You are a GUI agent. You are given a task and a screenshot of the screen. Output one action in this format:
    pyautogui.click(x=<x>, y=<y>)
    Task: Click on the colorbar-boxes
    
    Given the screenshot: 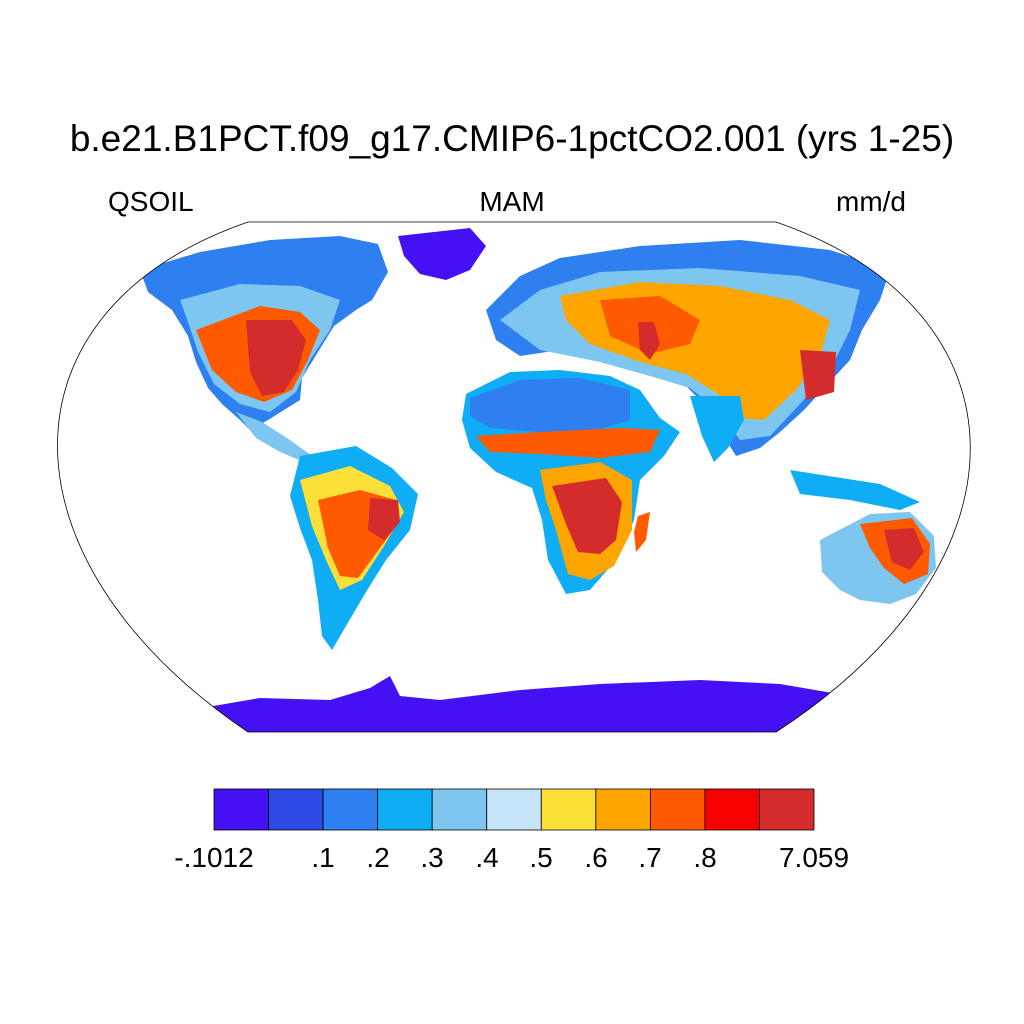 What is the action you would take?
    pyautogui.click(x=514, y=809)
    